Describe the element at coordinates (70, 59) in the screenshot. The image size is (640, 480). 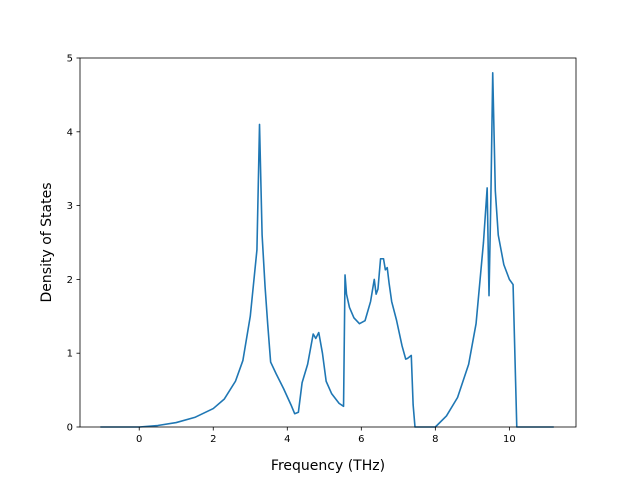
I see `y-tick-label: 5` at that location.